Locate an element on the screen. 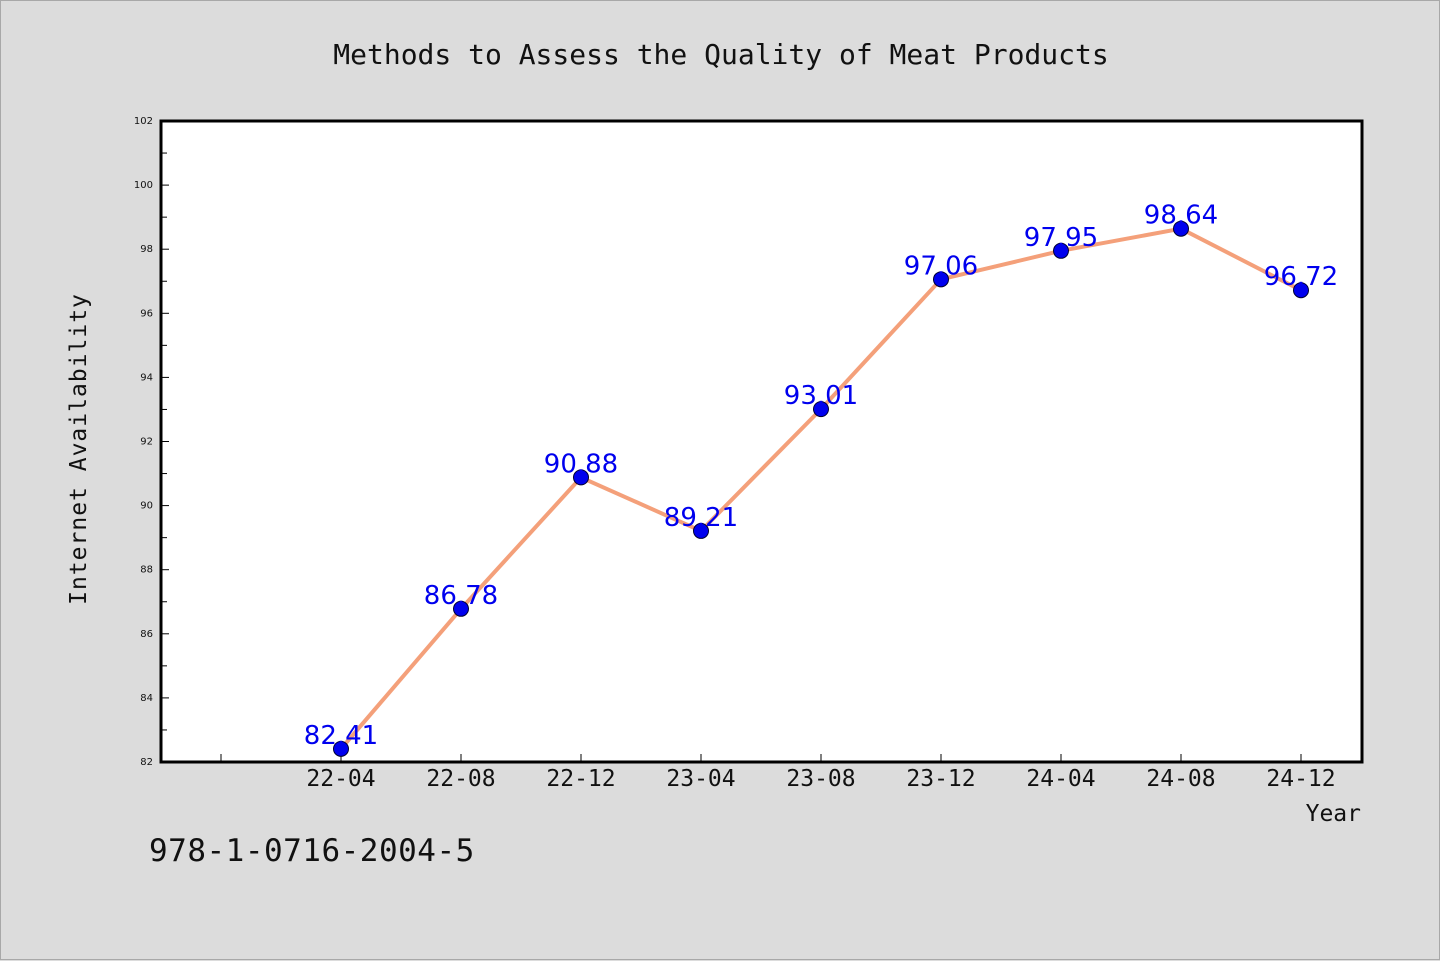 The width and height of the screenshot is (1440, 961). data-label: 97.95 is located at coordinates (1061, 238).